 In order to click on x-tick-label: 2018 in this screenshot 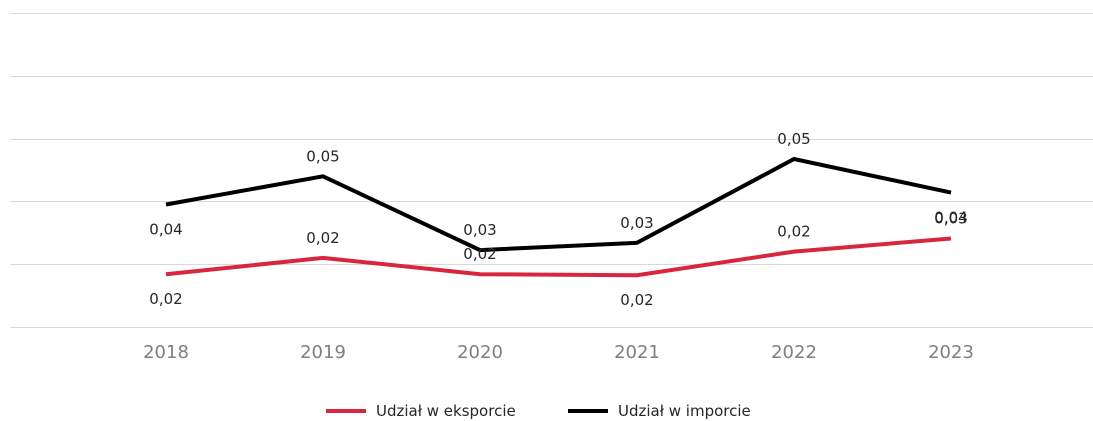, I will do `click(166, 352)`.